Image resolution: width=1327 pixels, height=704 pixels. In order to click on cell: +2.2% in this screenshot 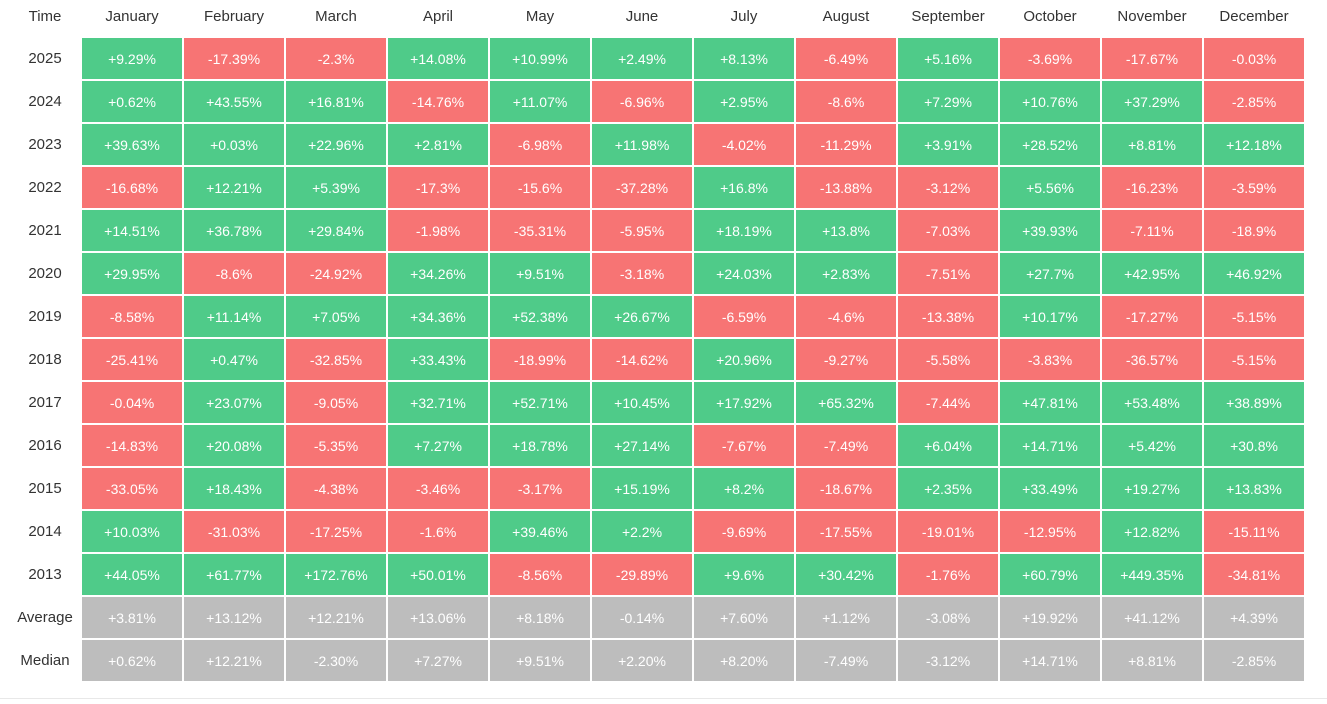, I will do `click(642, 531)`.